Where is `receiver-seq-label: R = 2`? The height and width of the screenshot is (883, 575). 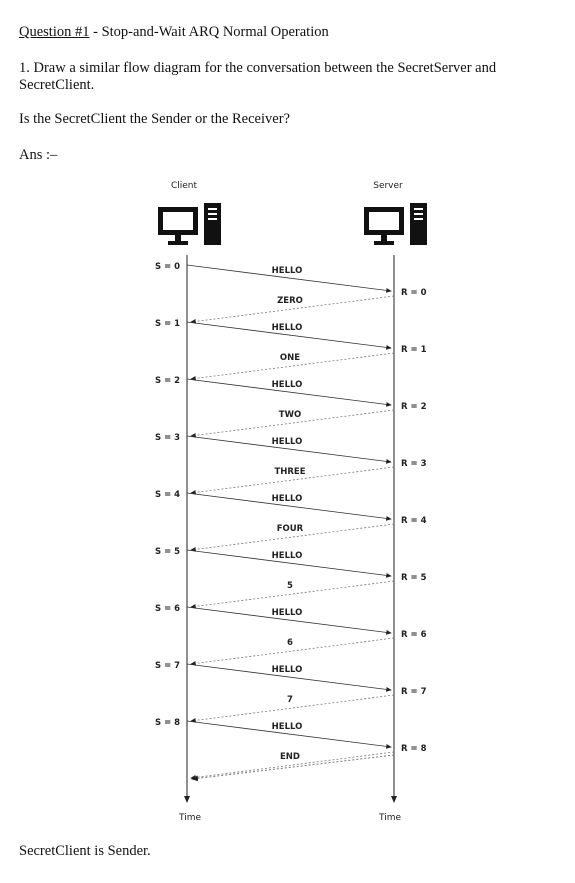 receiver-seq-label: R = 2 is located at coordinates (414, 407).